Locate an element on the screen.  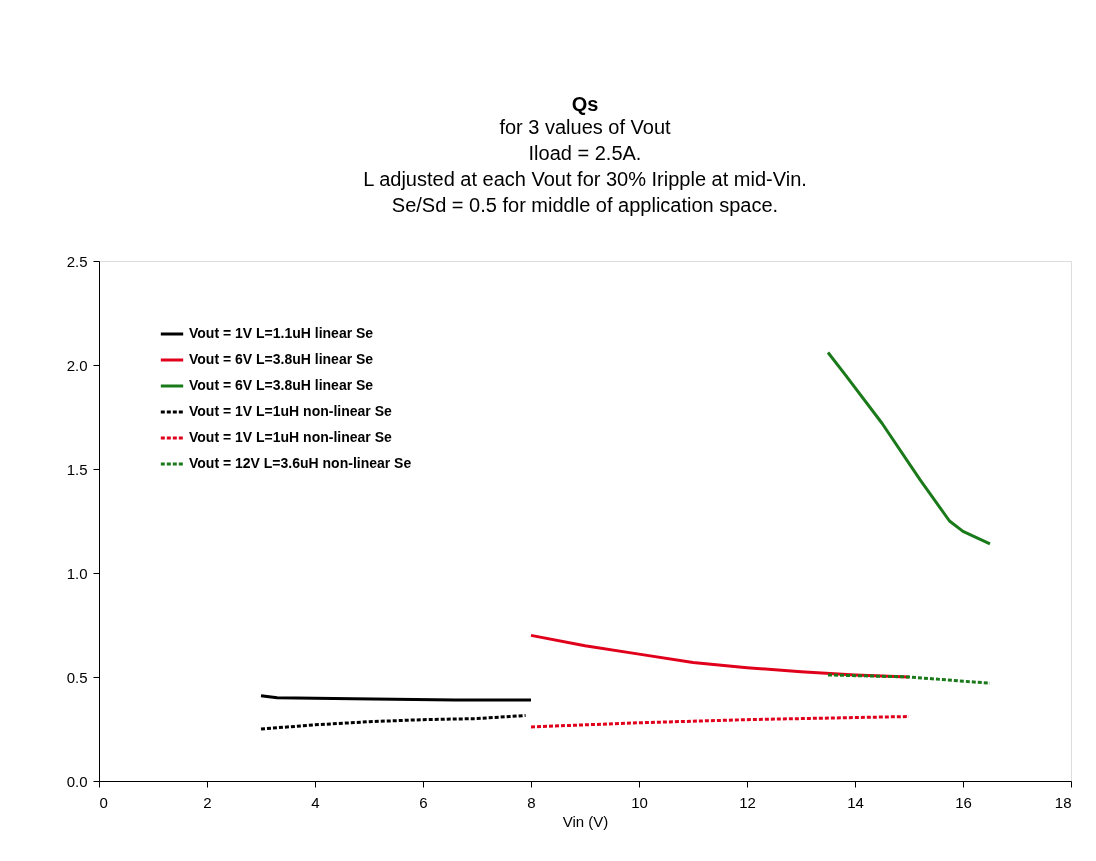
legend-label: Vout = 12V L=3.6uH non-linear Se is located at coordinates (300, 463).